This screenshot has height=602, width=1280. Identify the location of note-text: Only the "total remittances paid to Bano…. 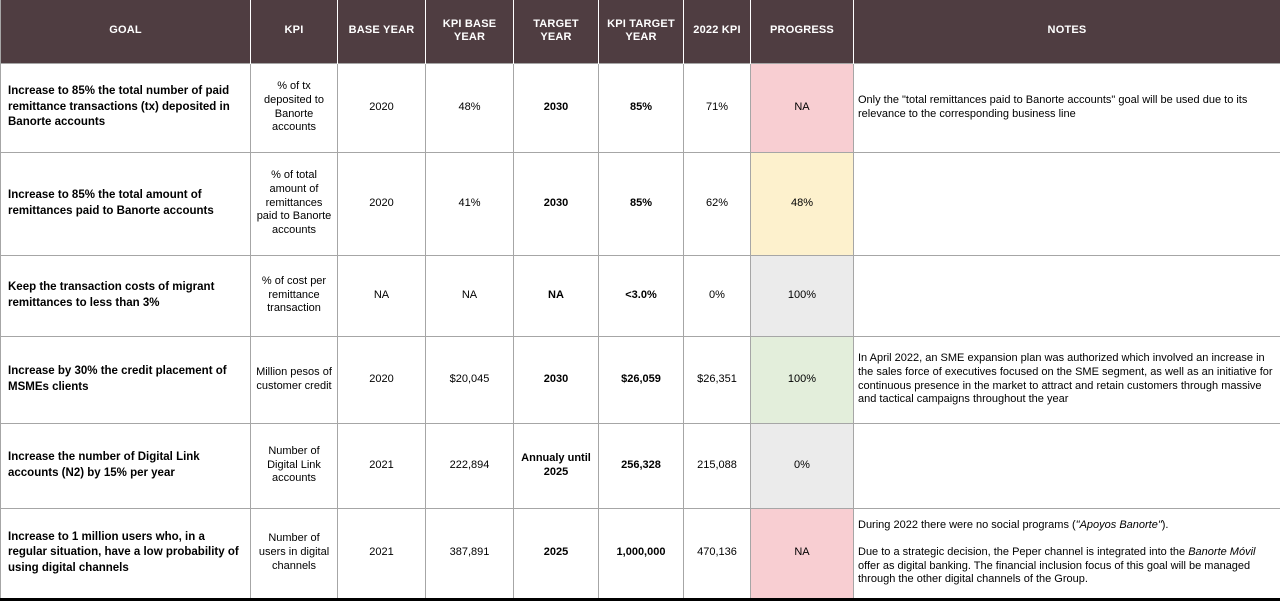
(1053, 106).